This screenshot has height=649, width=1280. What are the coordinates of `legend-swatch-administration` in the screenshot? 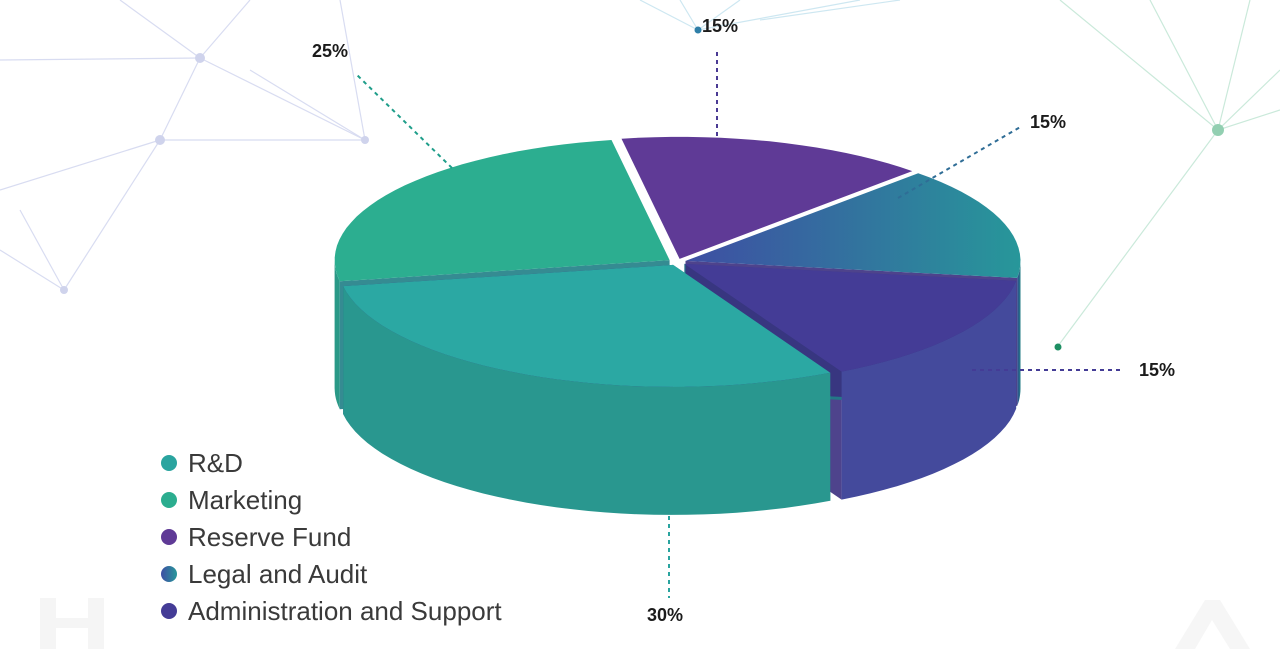 It's located at (169, 611).